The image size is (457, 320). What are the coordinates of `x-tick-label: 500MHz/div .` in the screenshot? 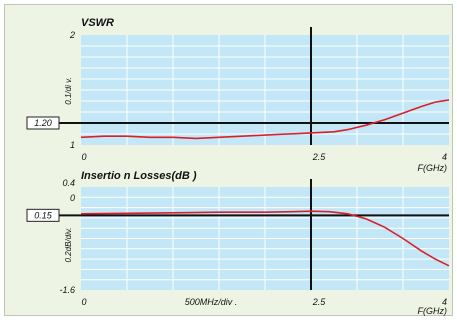 It's located at (211, 302).